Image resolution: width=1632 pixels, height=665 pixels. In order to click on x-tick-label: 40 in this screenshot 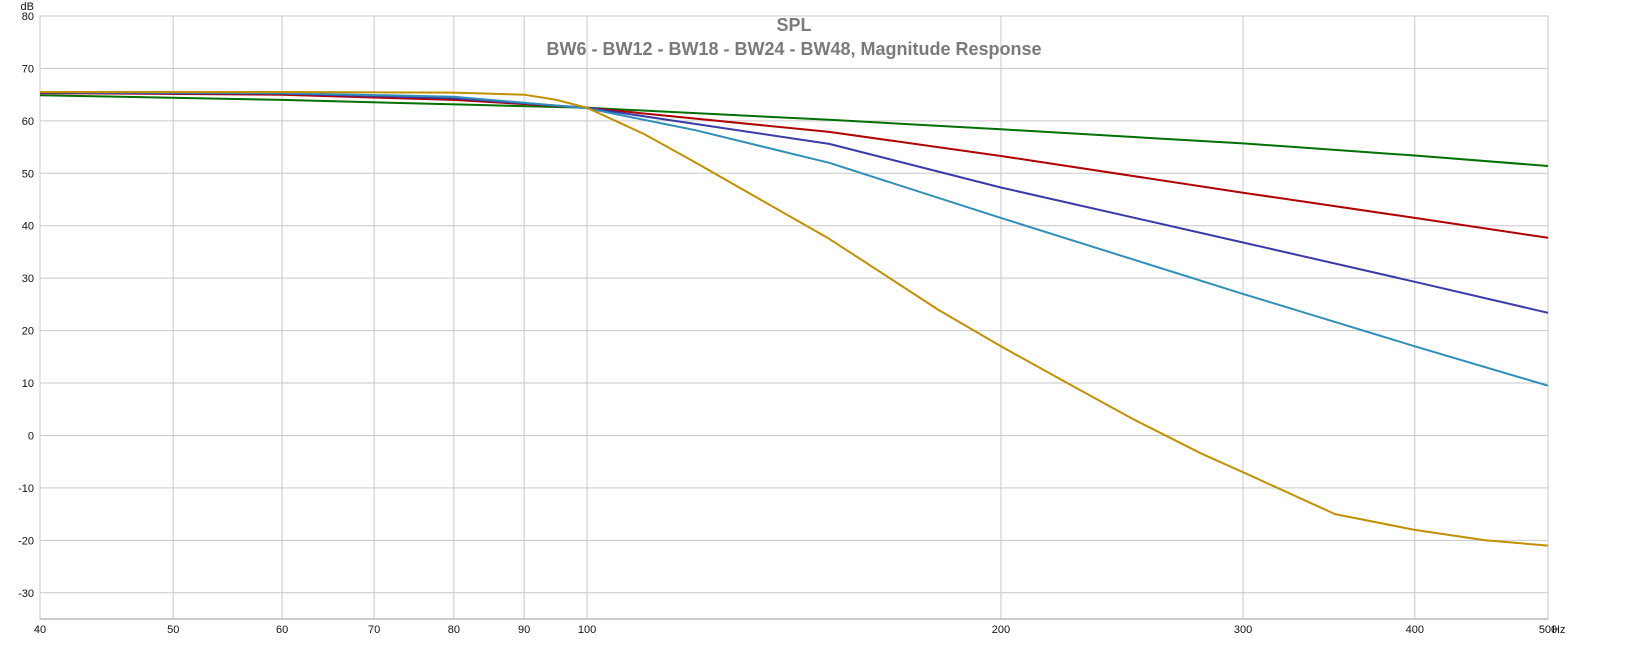, I will do `click(40, 630)`.